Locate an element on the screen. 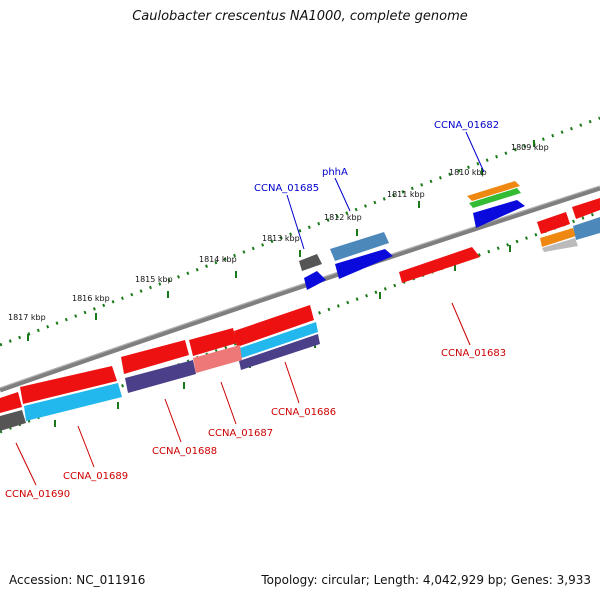 Image resolution: width=600 pixels, height=600 pixels. feature-ccna-01682-green is located at coordinates (495, 198).